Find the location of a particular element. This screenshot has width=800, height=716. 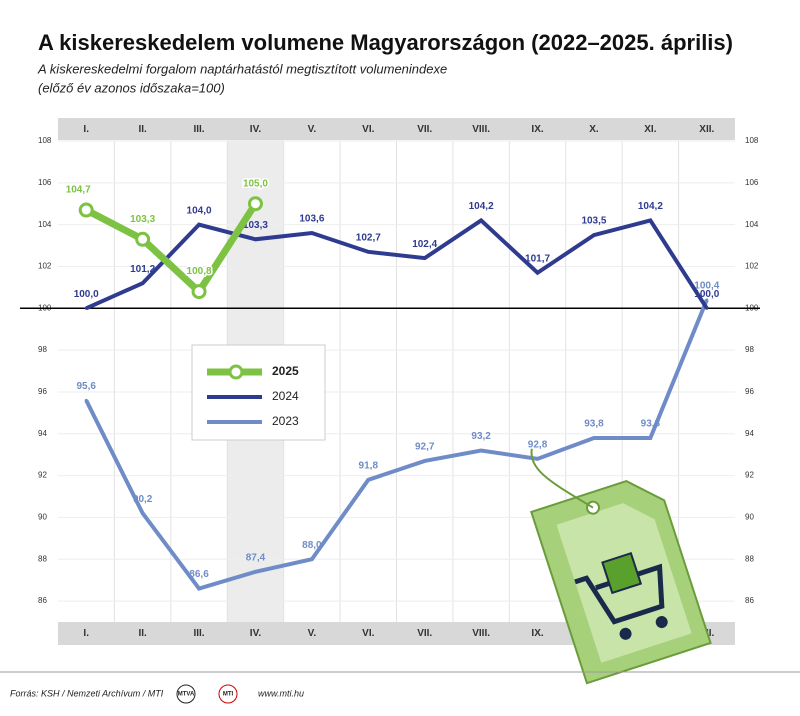

x-tick-label-bottom: I. is located at coordinates (86, 633).